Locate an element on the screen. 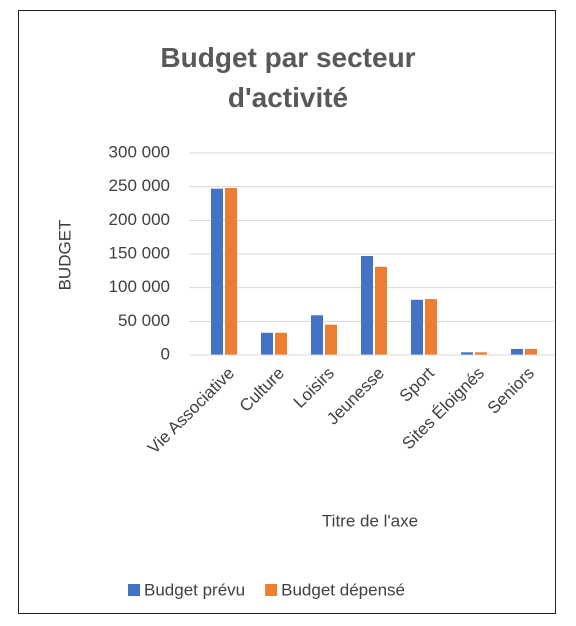 The image size is (576, 626). legend-label: Budget dépensé is located at coordinates (343, 589).